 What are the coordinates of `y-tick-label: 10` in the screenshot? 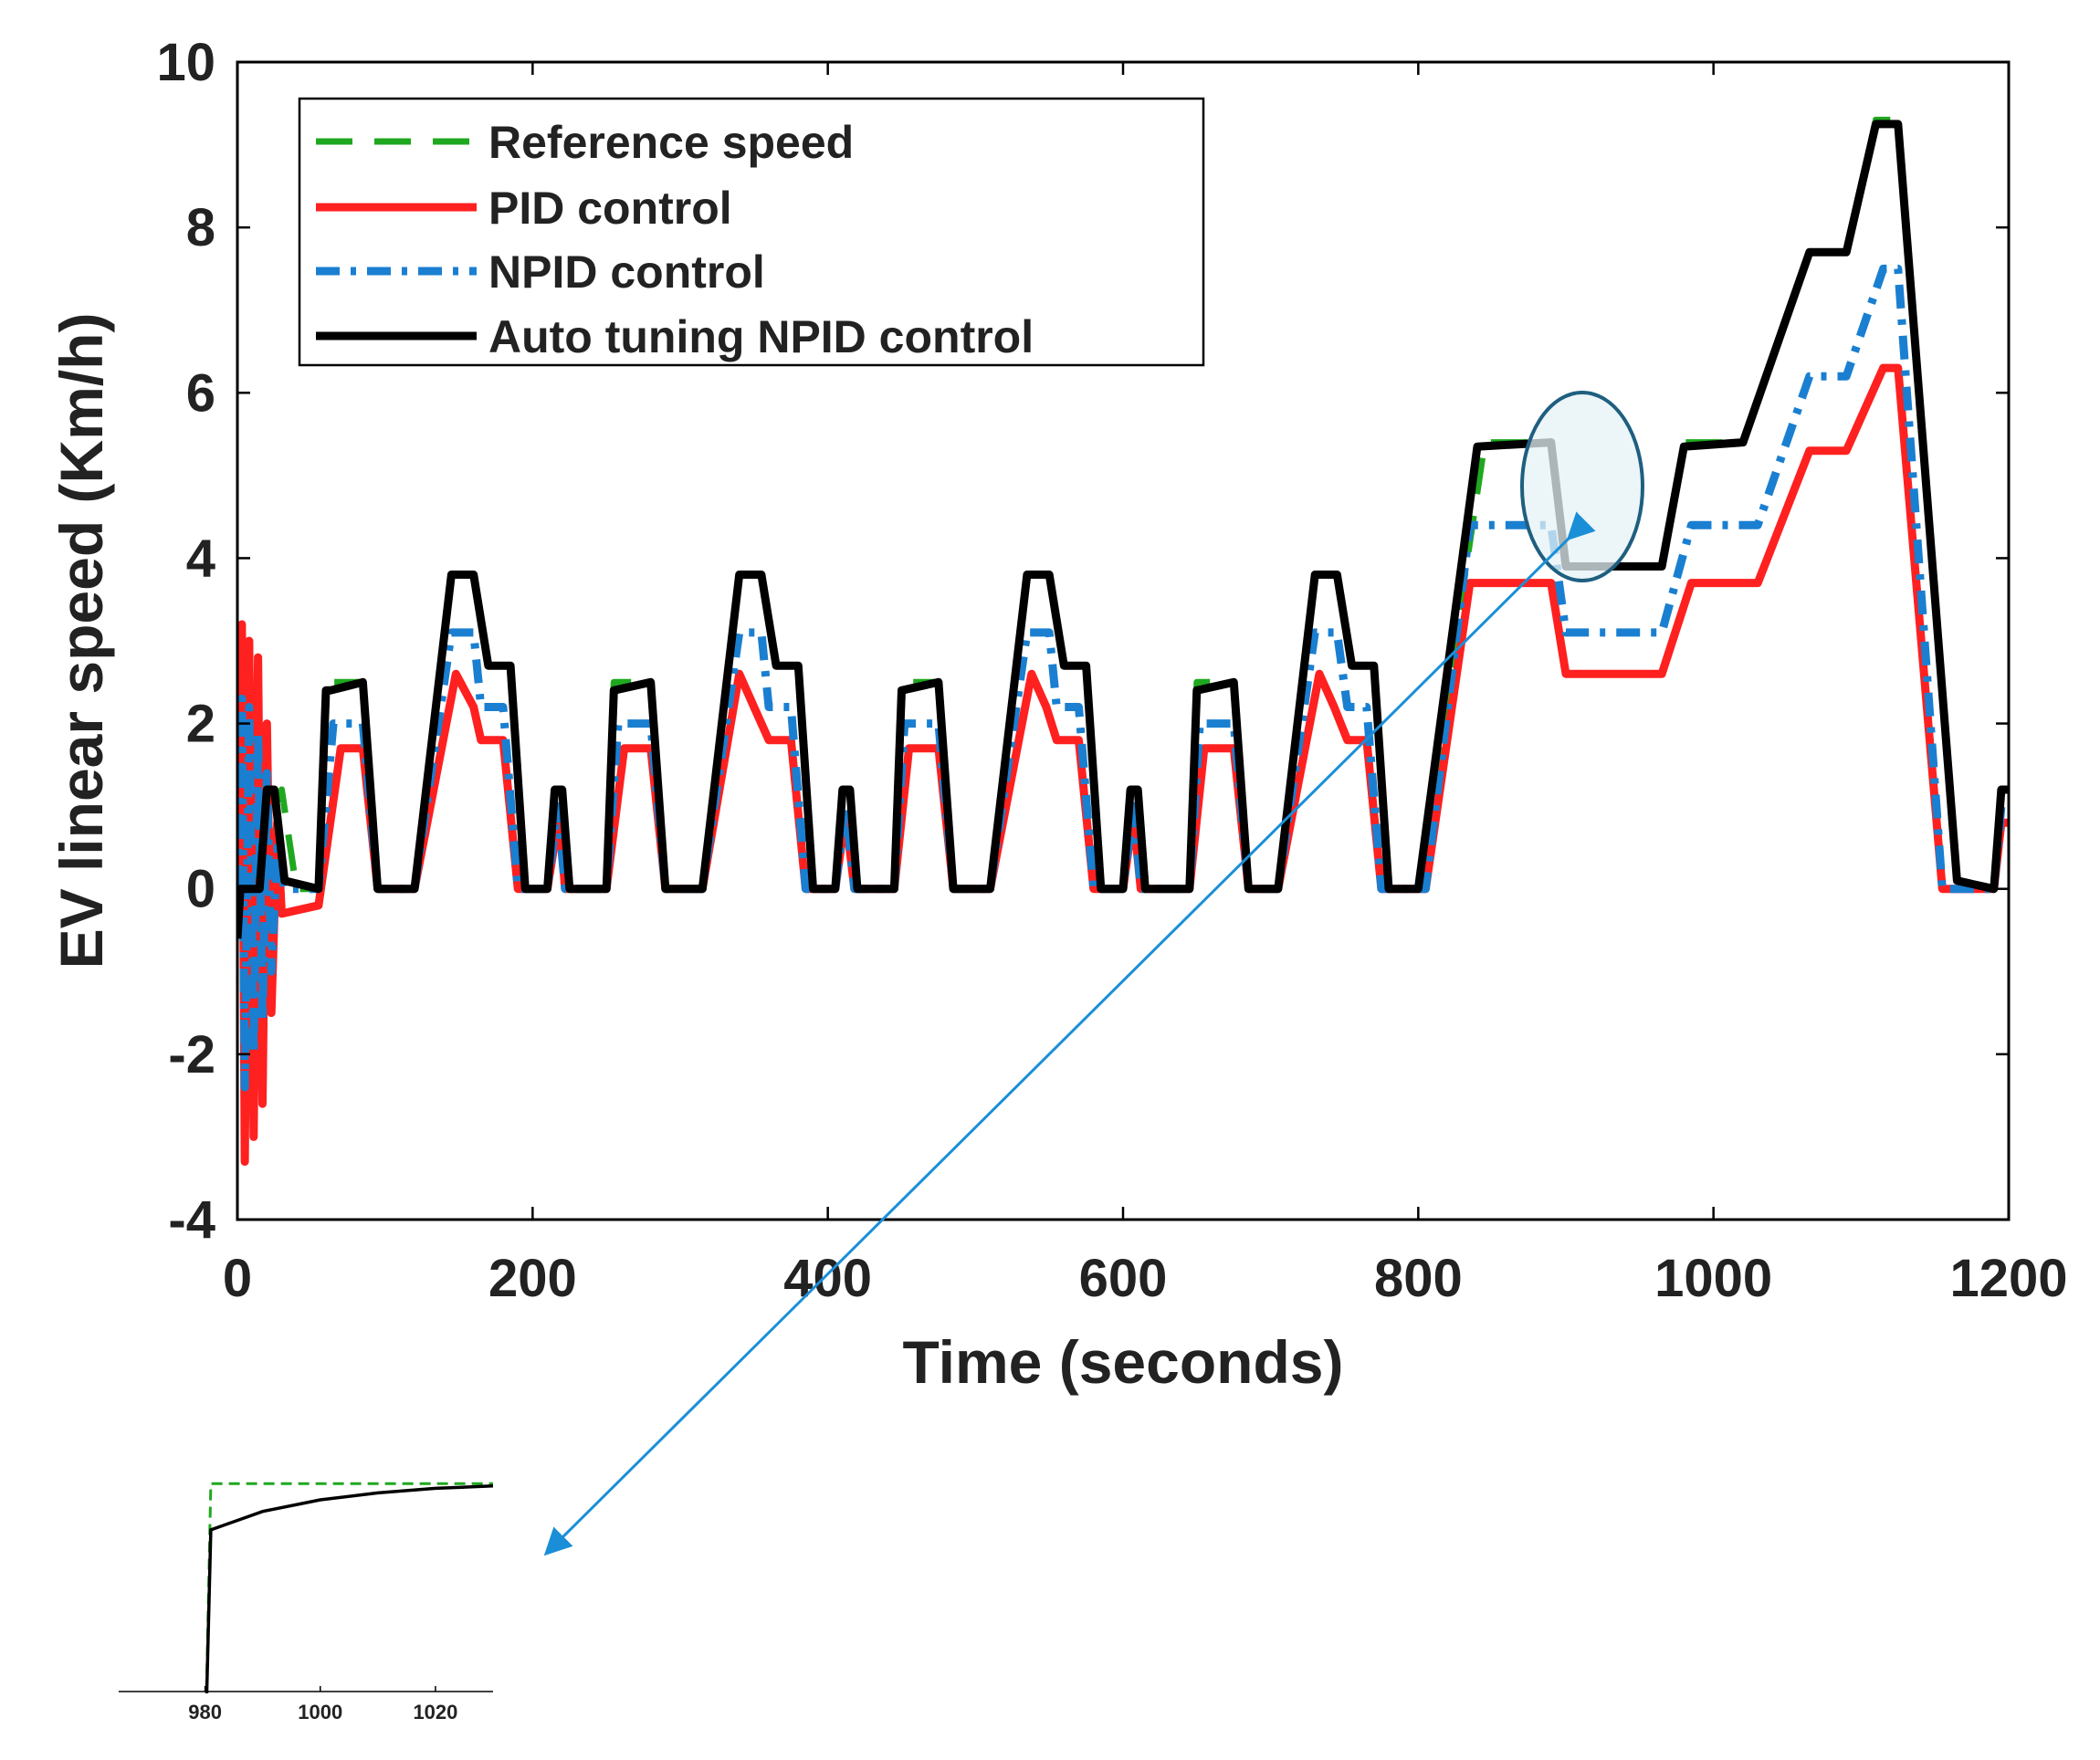 It's located at (185, 62).